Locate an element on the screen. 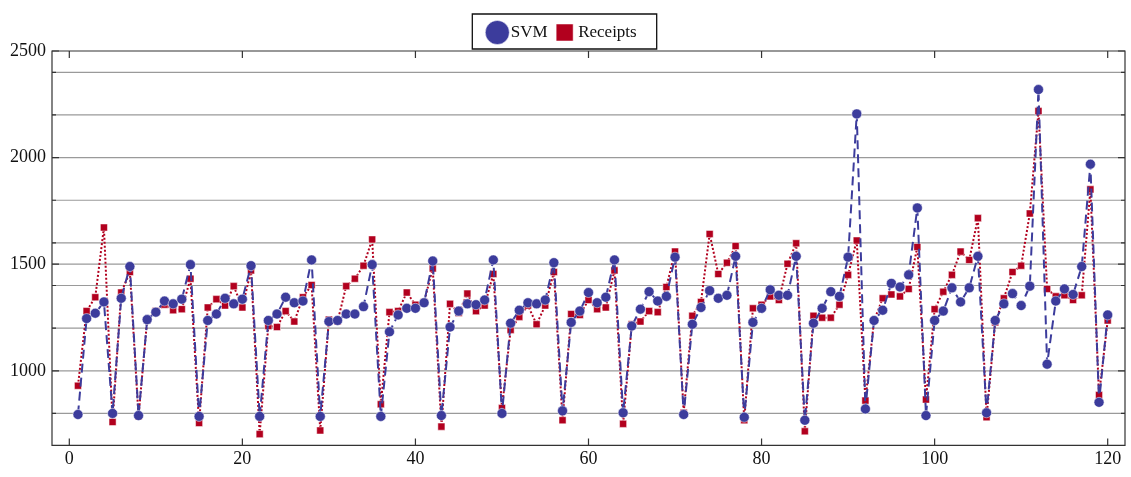  x-tick-label: 100 is located at coordinates (935, 457).